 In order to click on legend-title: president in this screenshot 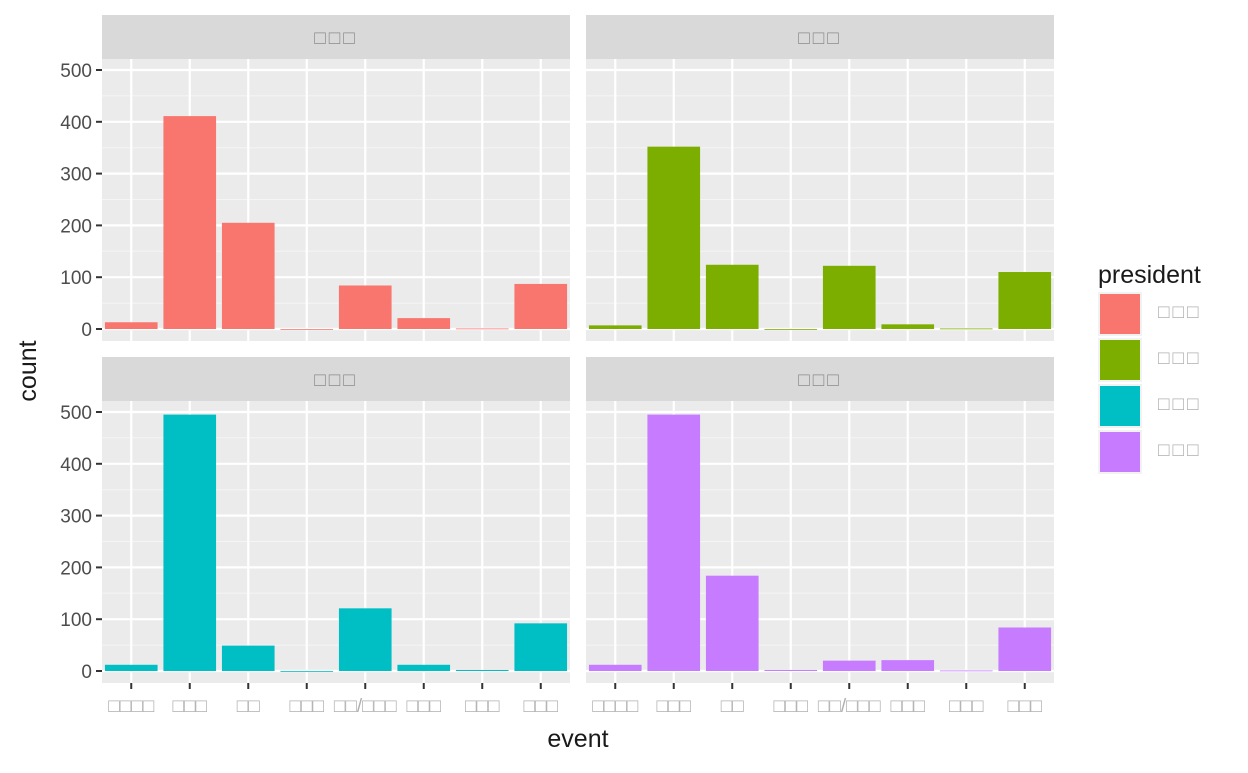, I will do `click(1149, 275)`.